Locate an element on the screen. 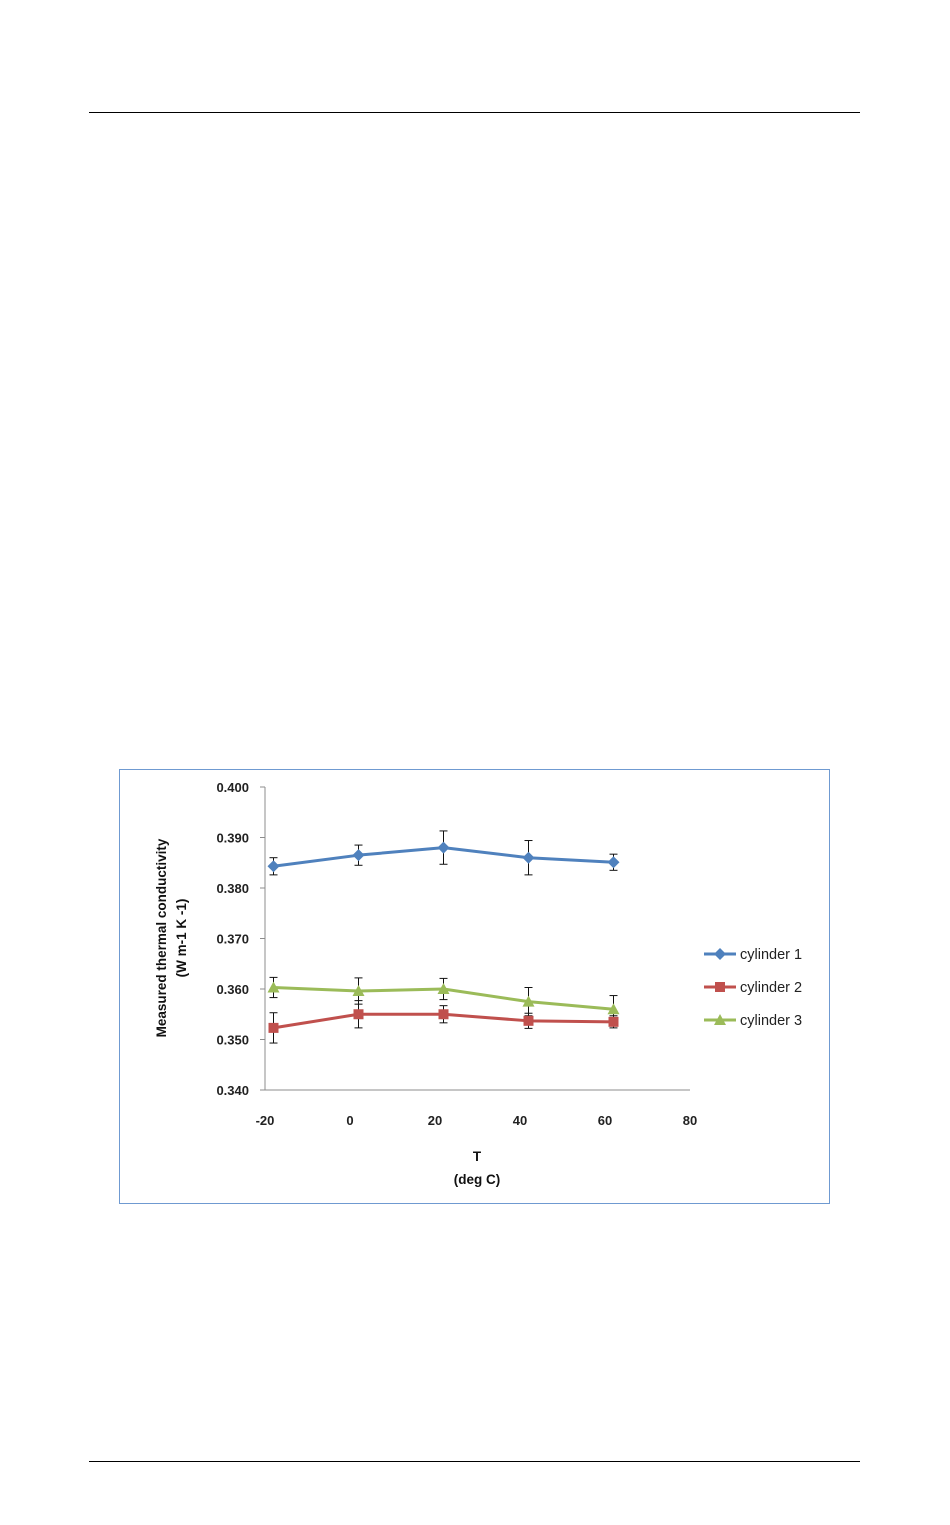 Image resolution: width=950 pixels, height=1525 pixels. legend-label: cylinder 1 is located at coordinates (771, 955).